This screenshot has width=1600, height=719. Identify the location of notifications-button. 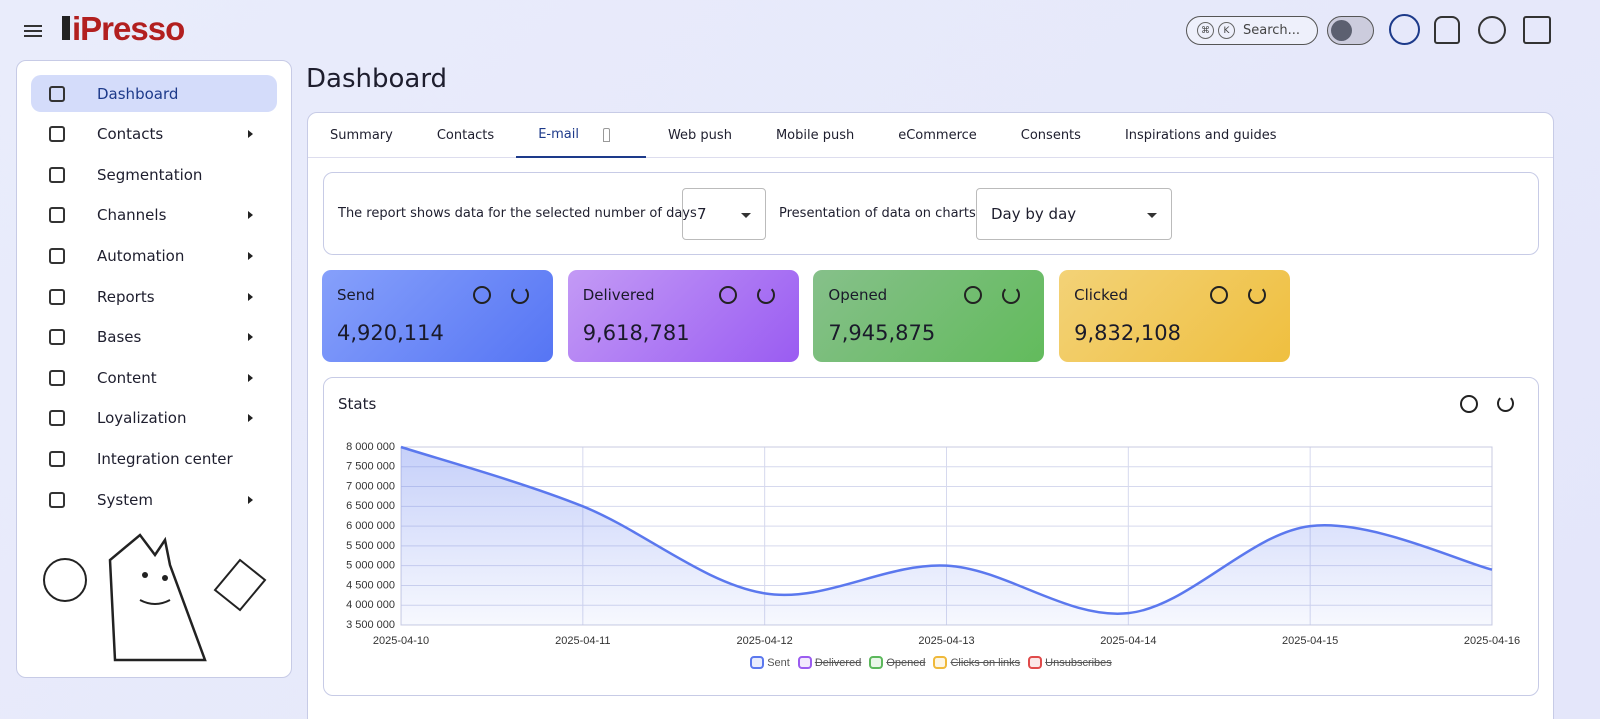
(1447, 30).